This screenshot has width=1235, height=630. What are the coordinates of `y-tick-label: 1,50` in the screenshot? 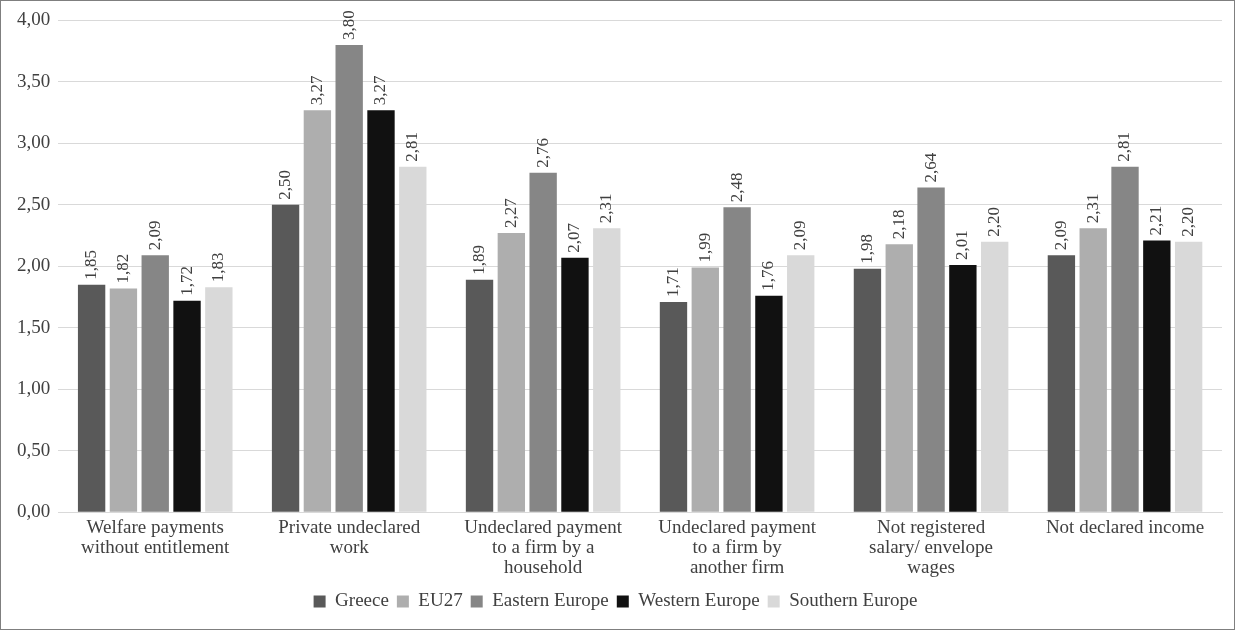 It's located at (34, 326).